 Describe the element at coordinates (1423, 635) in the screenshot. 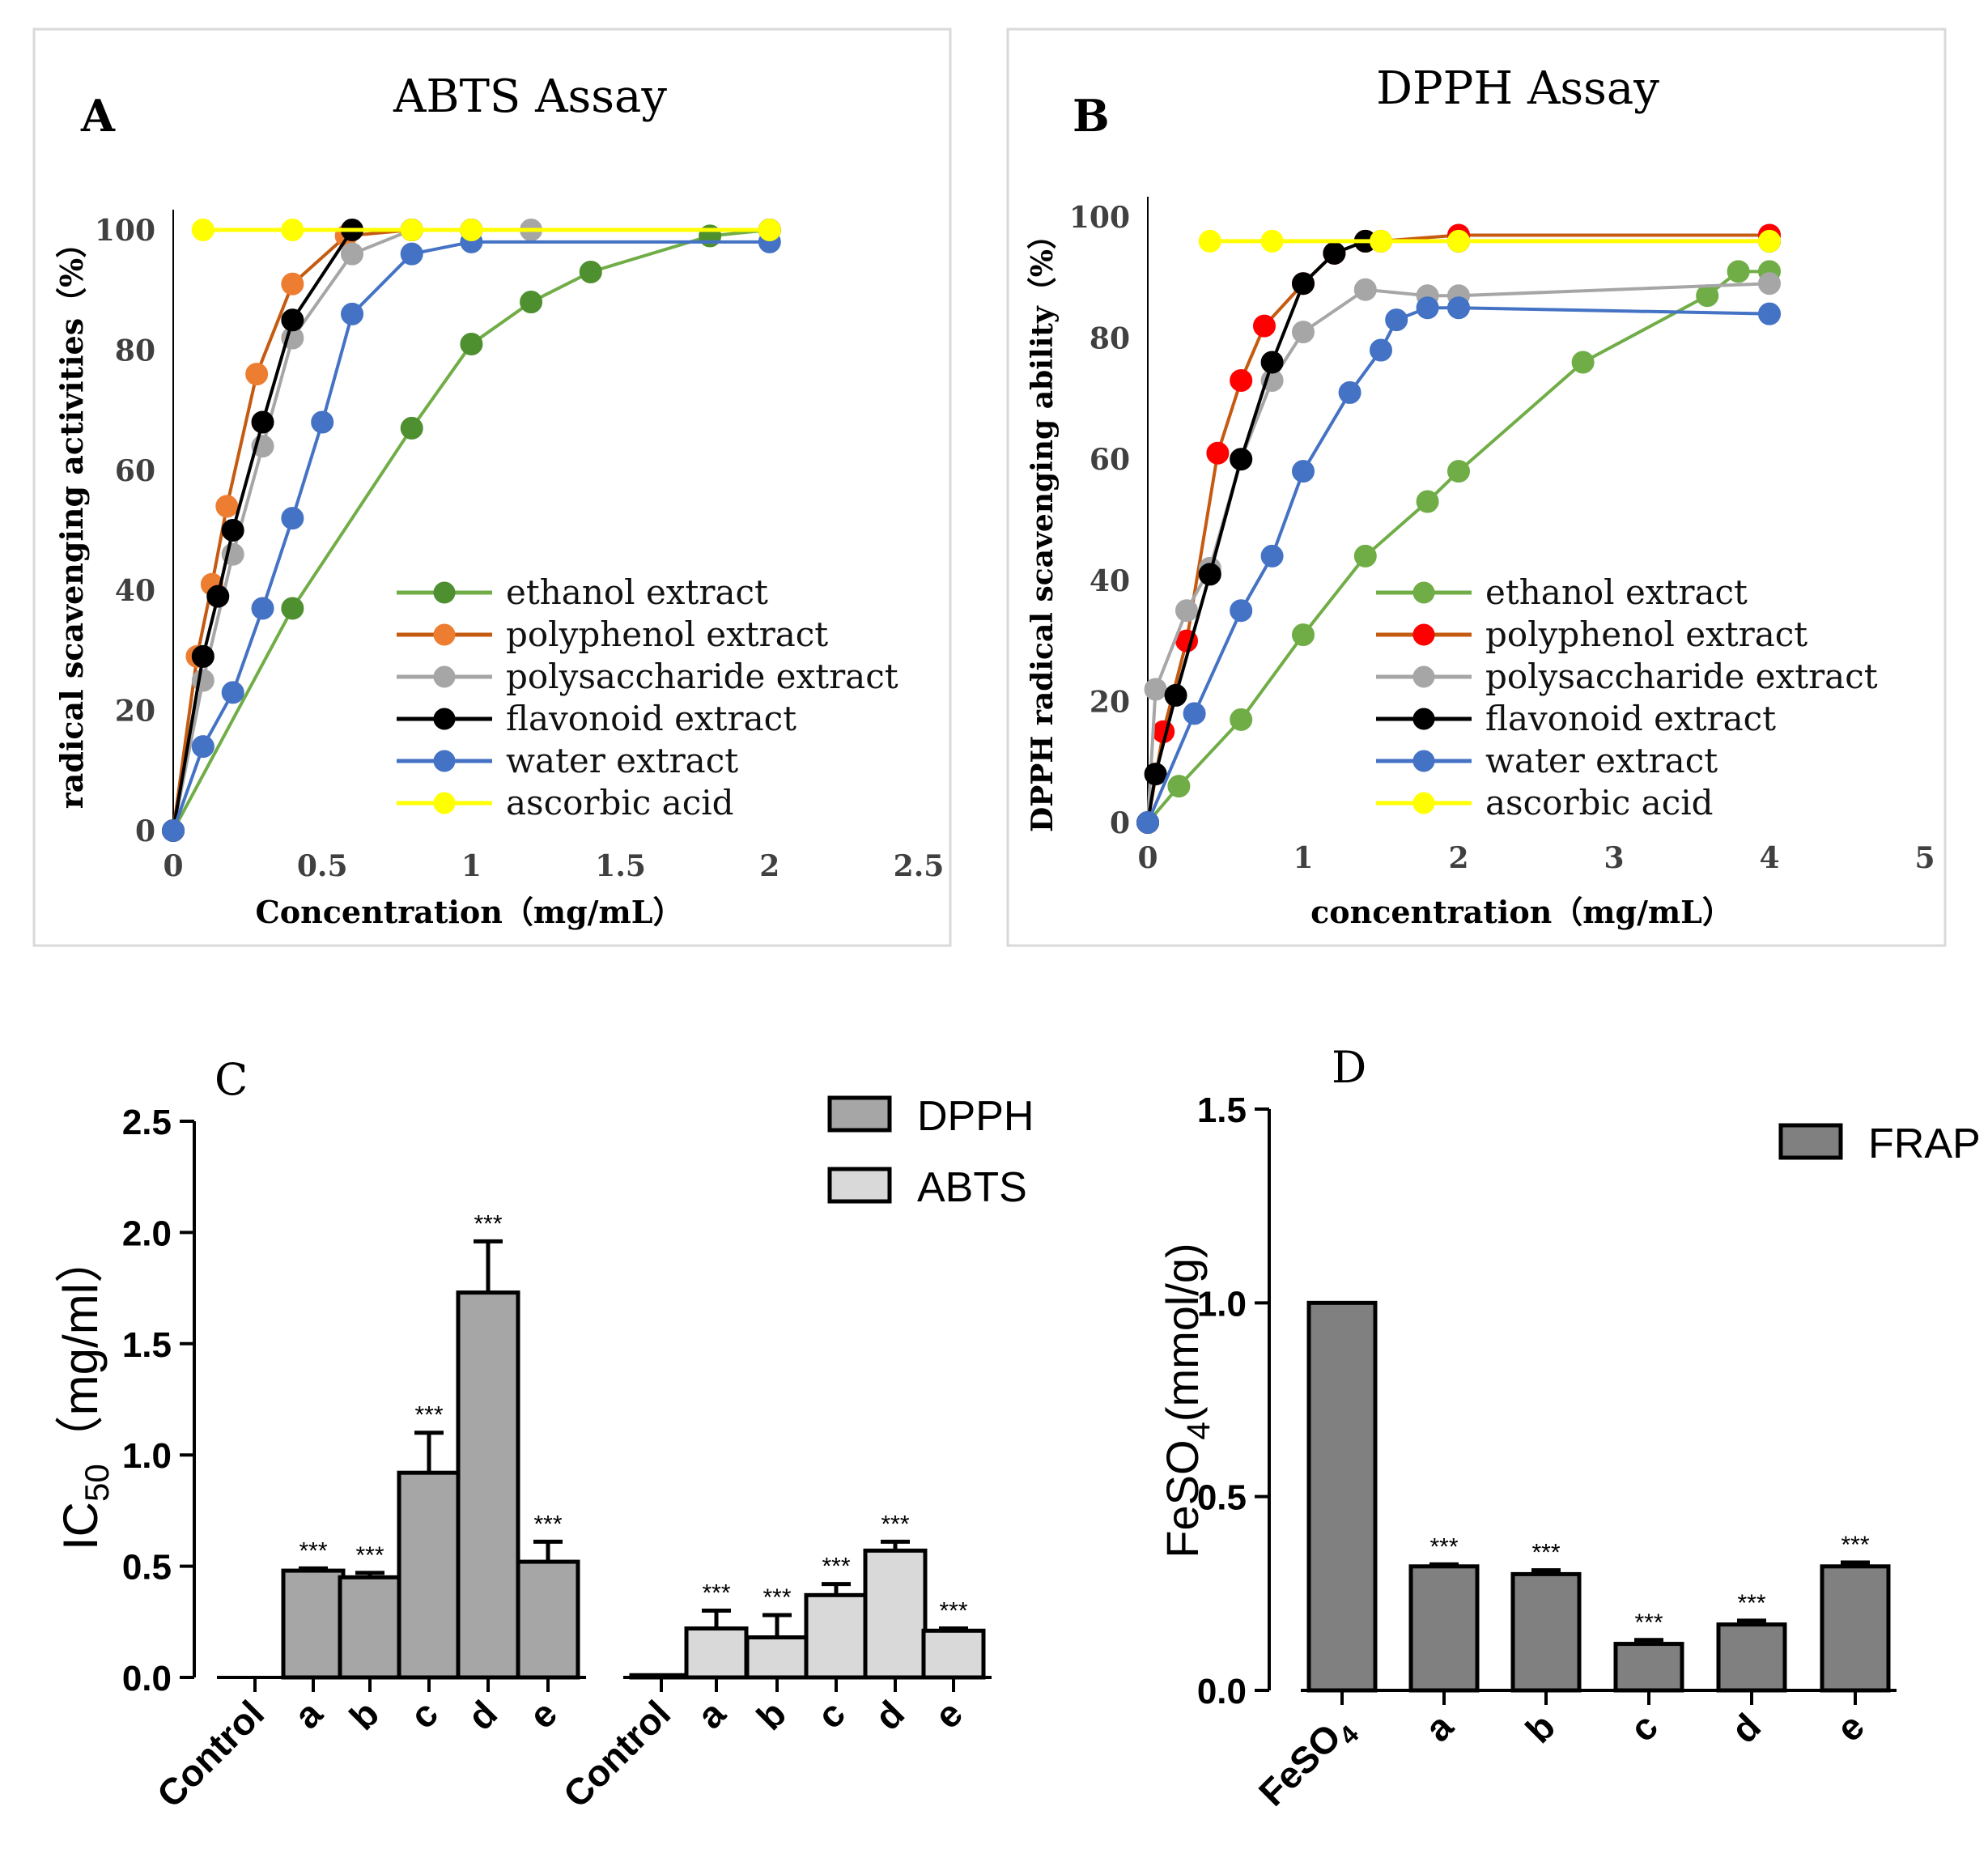

I see `panel-b-legend-polyphenol-marker` at that location.